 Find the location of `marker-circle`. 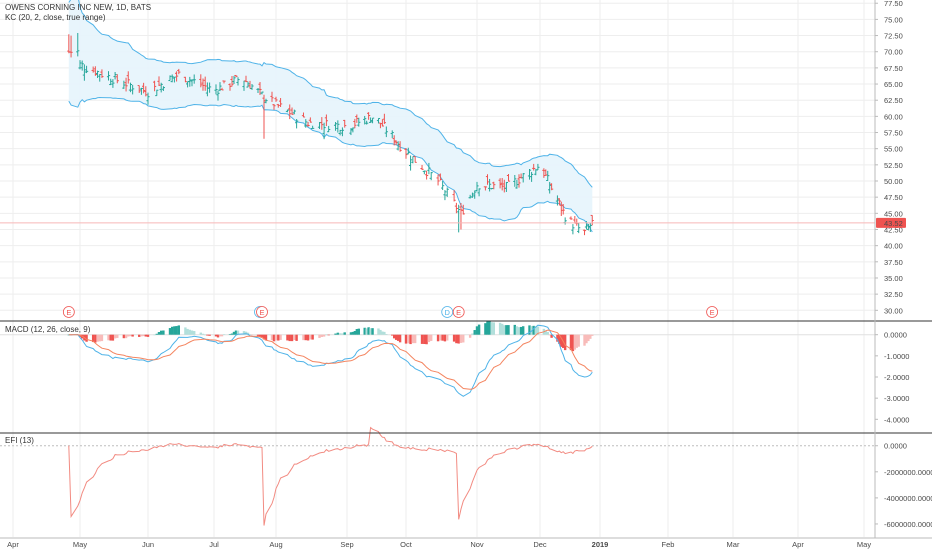

marker-circle is located at coordinates (262, 312).